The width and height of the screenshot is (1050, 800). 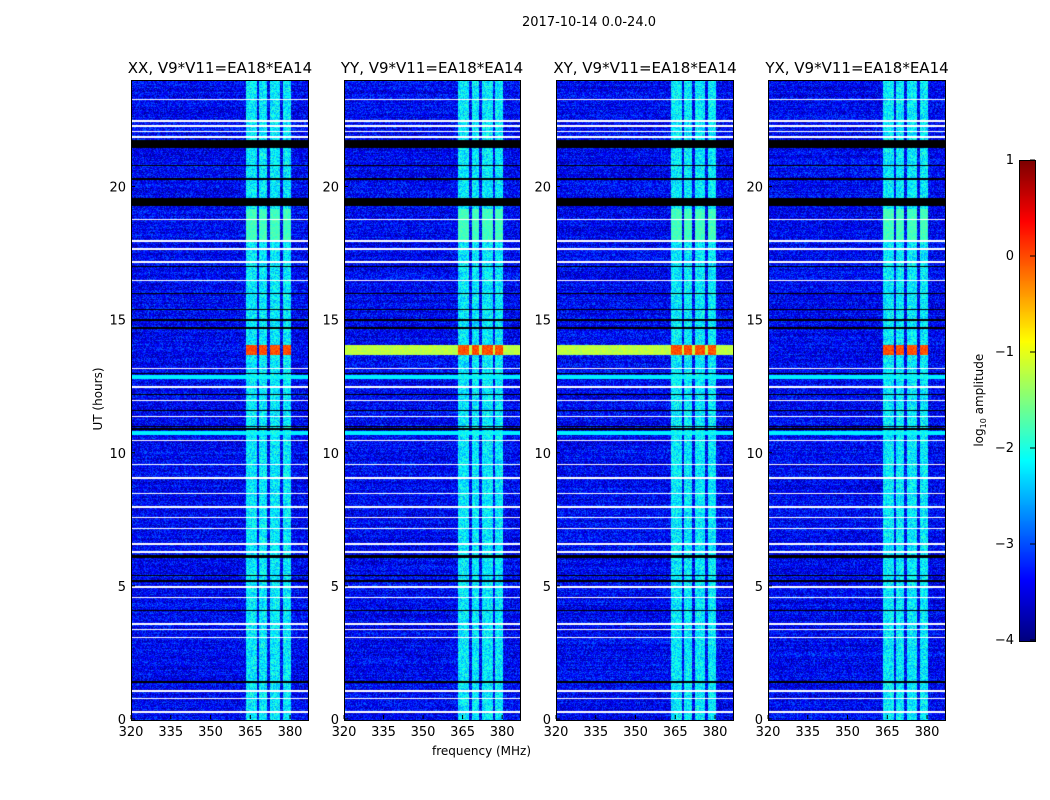 I want to click on colorbar-tick-label: −4, so click(x=1004, y=640).